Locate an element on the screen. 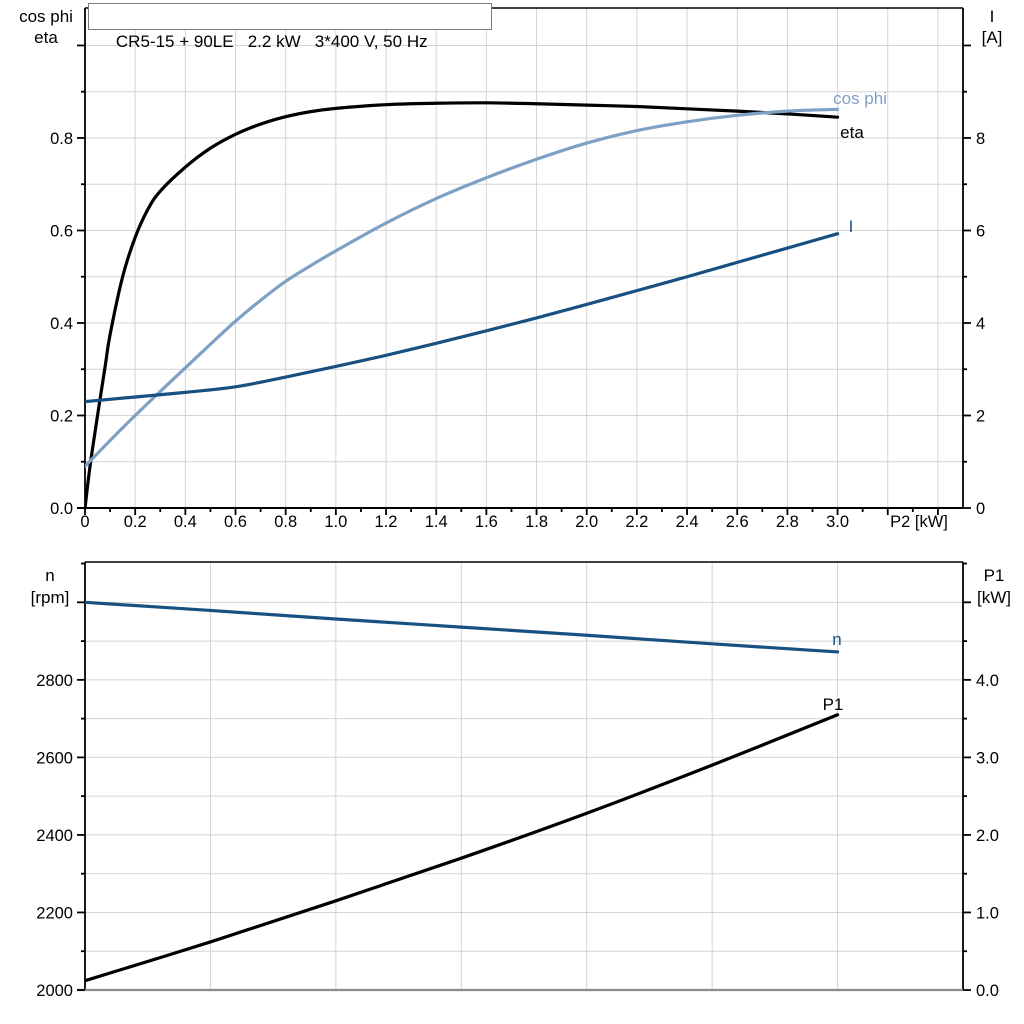 Image resolution: width=1024 pixels, height=1024 pixels. x-tick-label: 1.0 is located at coordinates (335, 522).